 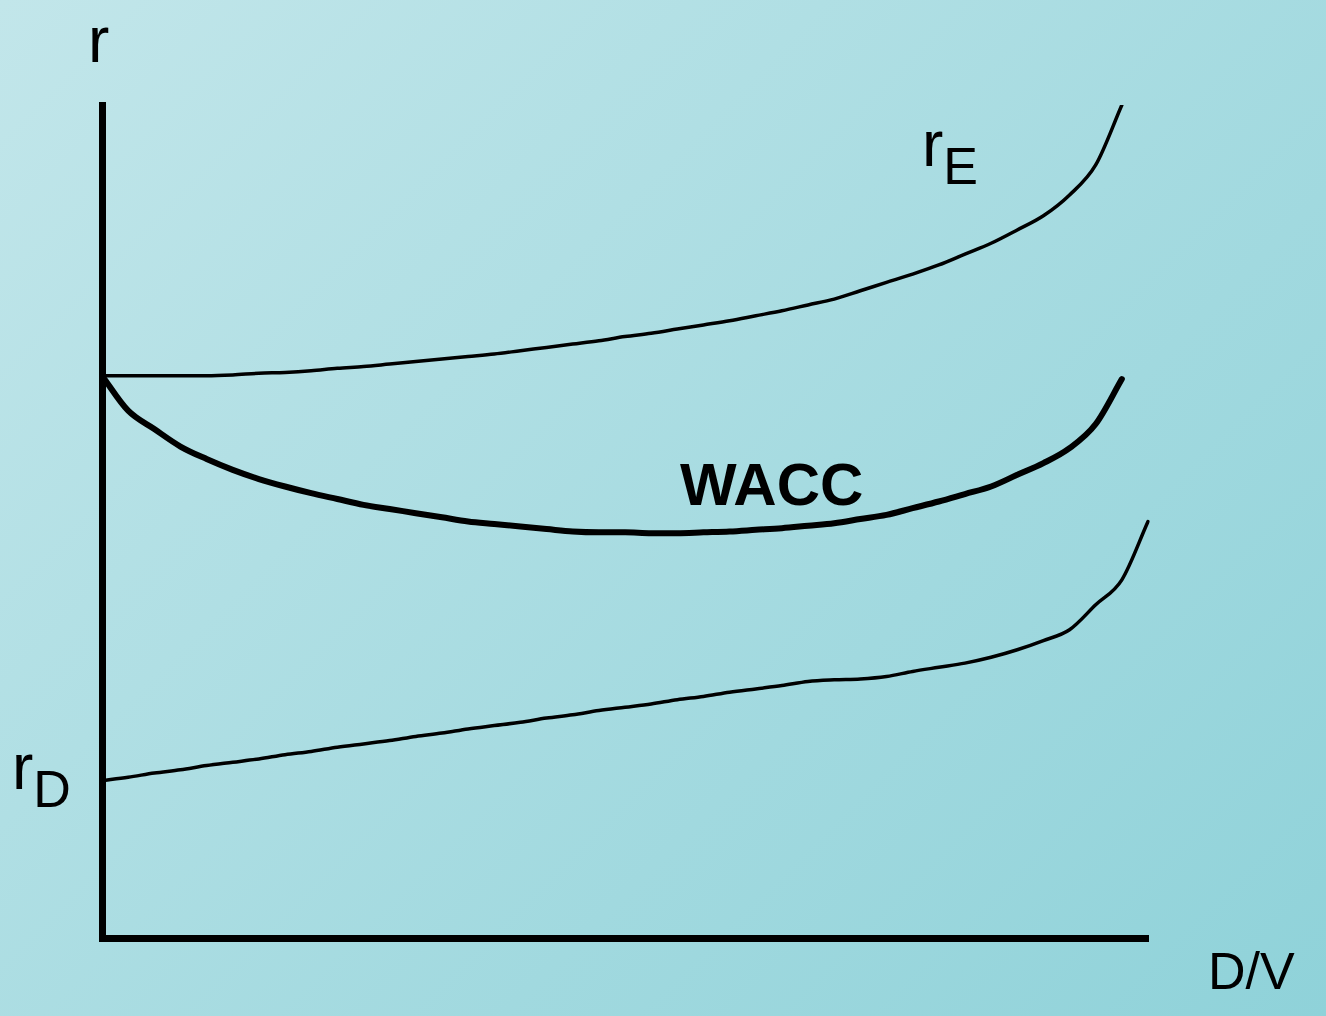 I want to click on series-label: r$_{E}$, so click(x=950, y=152).